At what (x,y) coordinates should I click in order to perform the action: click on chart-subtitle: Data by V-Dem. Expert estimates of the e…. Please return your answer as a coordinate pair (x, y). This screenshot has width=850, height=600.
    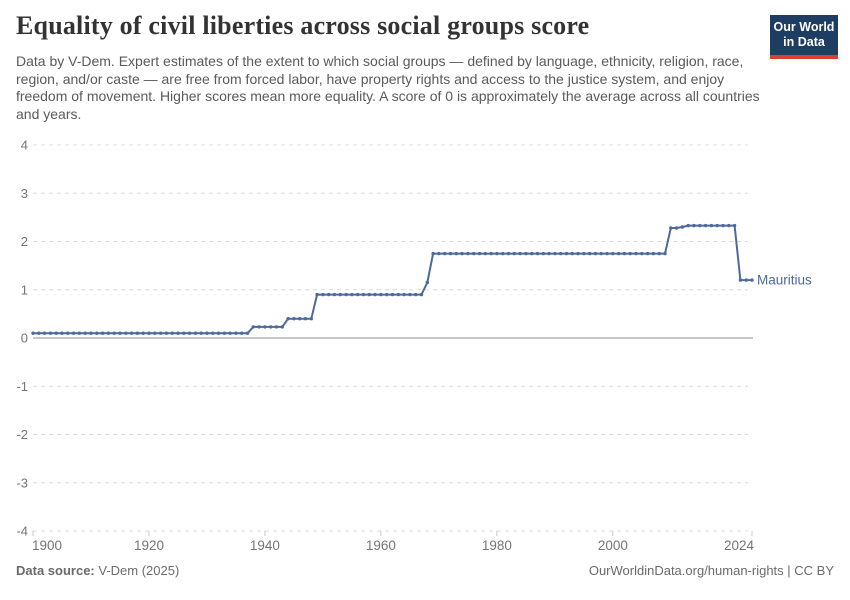
    Looking at the image, I should click on (388, 87).